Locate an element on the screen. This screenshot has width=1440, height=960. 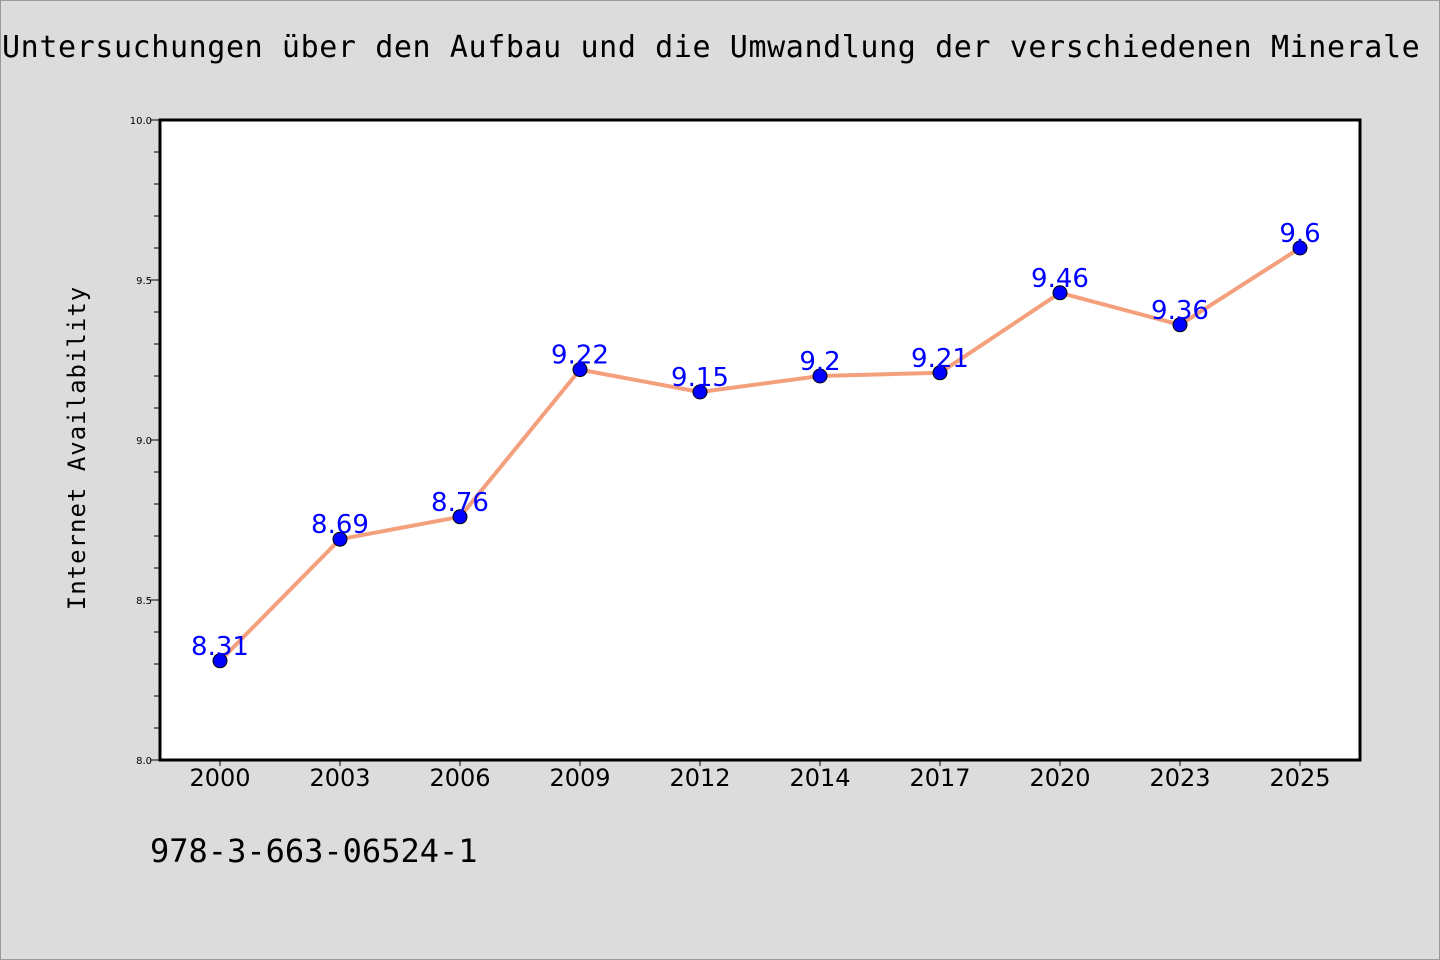
data-label: 9.21 is located at coordinates (940, 359).